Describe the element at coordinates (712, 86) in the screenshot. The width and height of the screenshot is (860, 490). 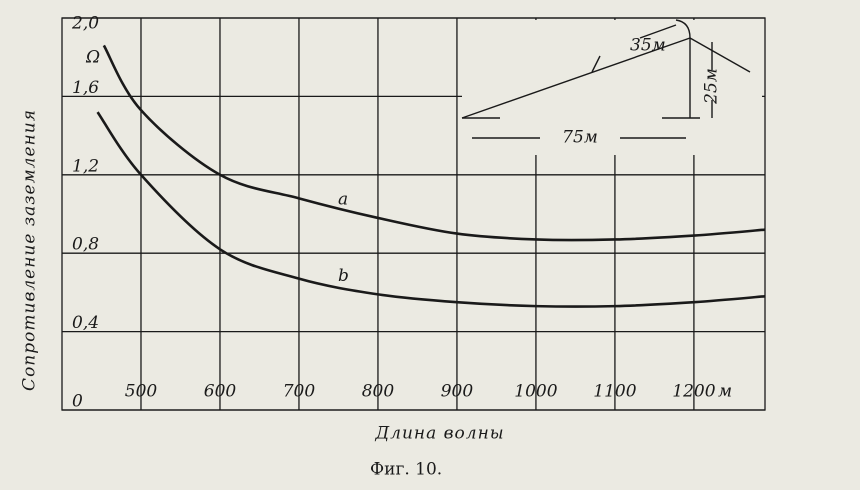
I see `annotation: 25м` at that location.